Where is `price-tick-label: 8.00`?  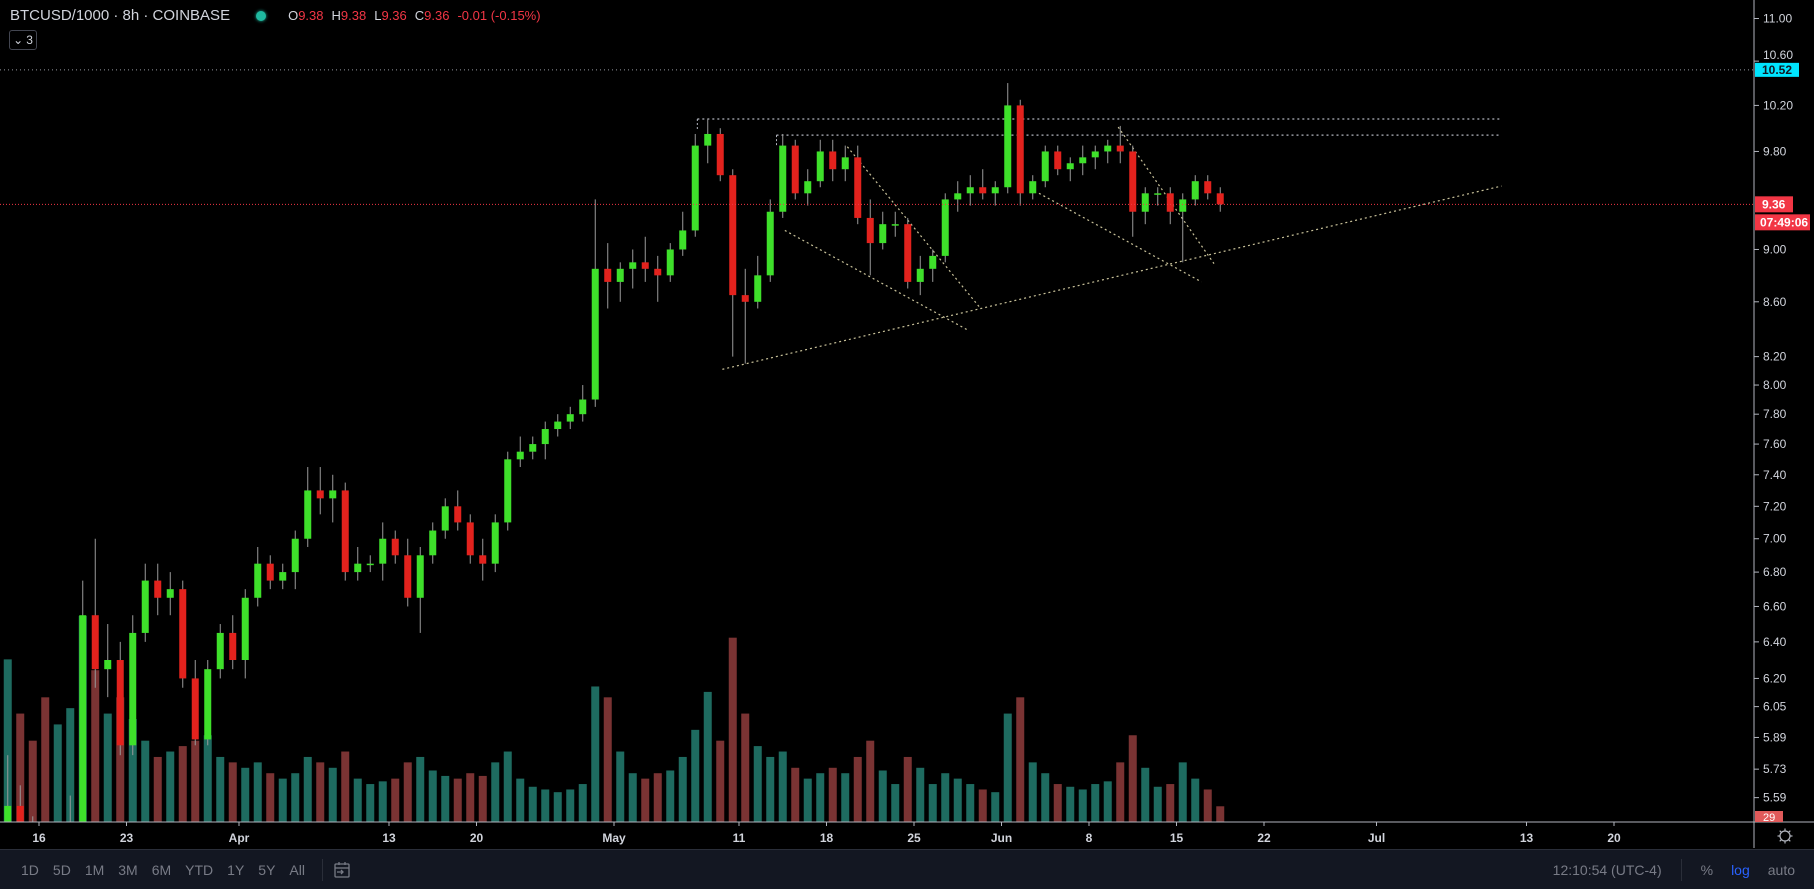 price-tick-label: 8.00 is located at coordinates (1775, 385).